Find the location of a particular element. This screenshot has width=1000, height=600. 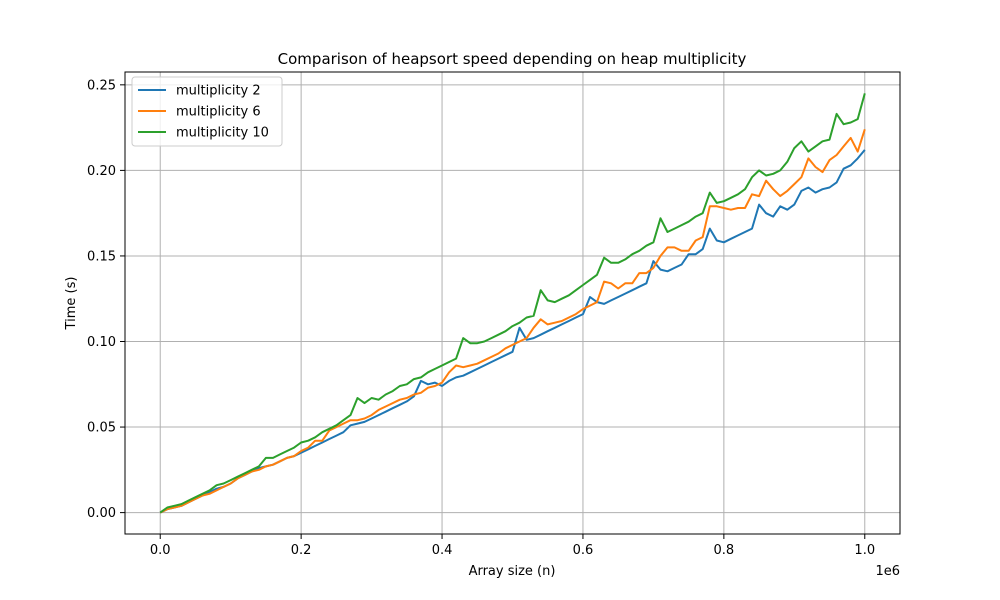

x-axis-offset-label: 1e6 is located at coordinates (887, 571).